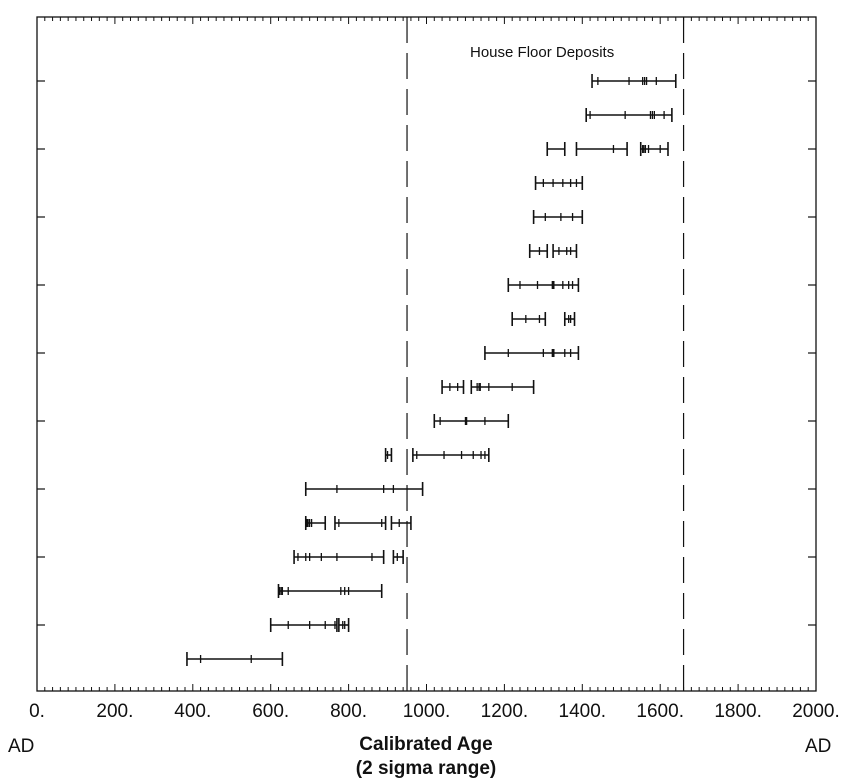 This screenshot has width=852, height=782. Describe the element at coordinates (37, 711) in the screenshot. I see `x-tick-label: 0.` at that location.